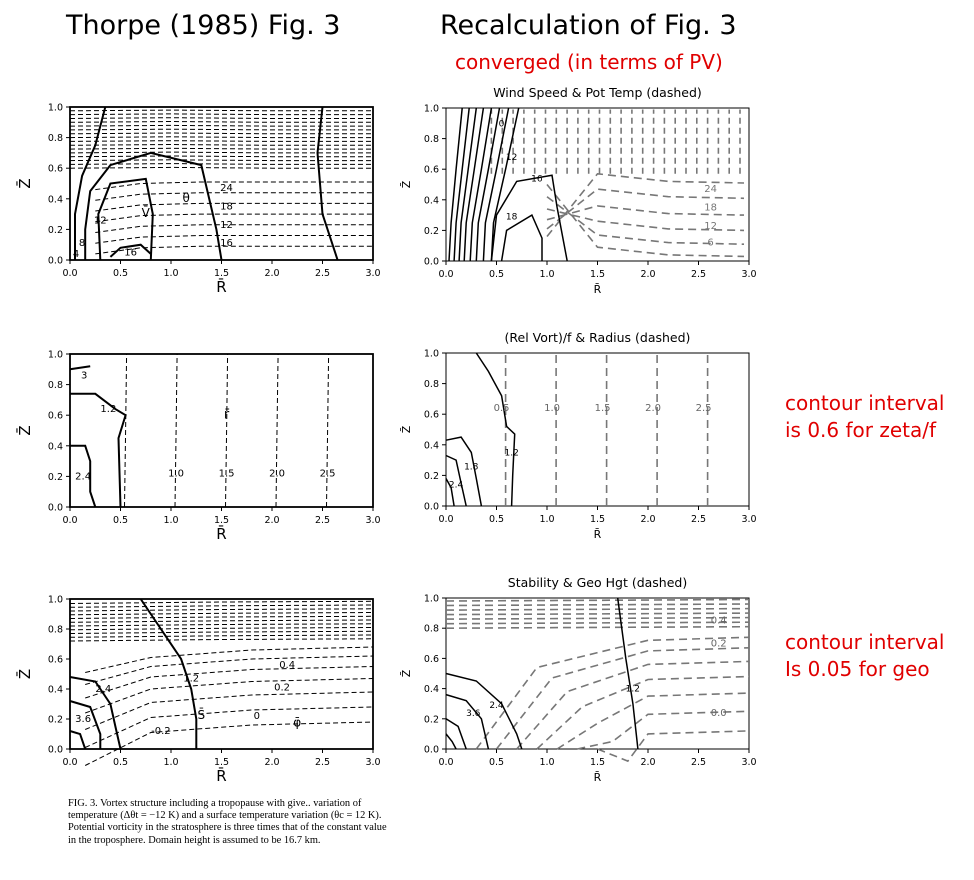 The height and width of the screenshot is (880, 974). What do you see at coordinates (55, 600) in the screenshot?
I see `scanned-bottom-ytick-label: 1.0` at bounding box center [55, 600].